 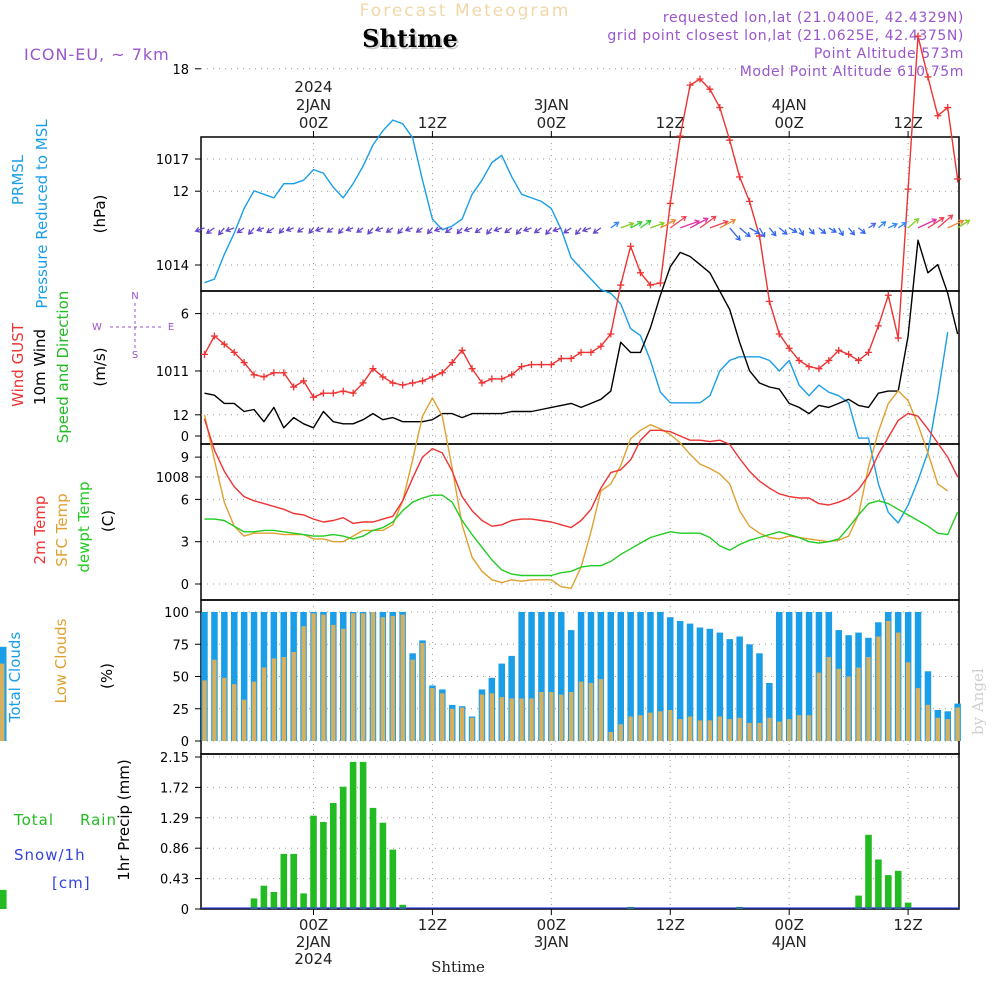 What do you see at coordinates (581, 334) in the screenshot?
I see `wind-speed-line` at bounding box center [581, 334].